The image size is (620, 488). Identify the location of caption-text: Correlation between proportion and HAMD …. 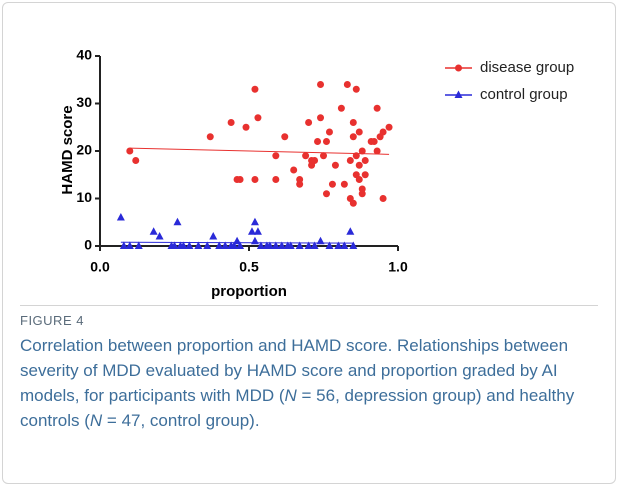
(294, 370).